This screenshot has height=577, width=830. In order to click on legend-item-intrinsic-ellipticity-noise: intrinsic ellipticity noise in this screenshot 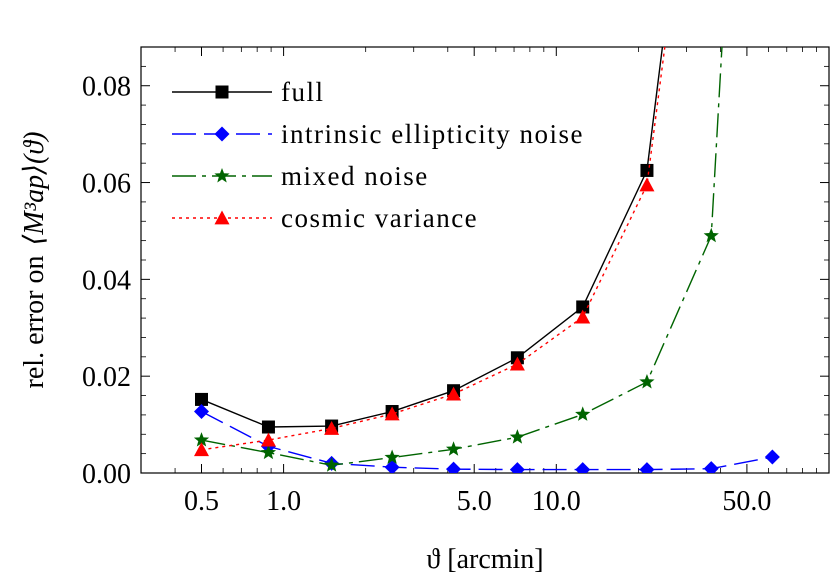, I will do `click(378, 134)`.